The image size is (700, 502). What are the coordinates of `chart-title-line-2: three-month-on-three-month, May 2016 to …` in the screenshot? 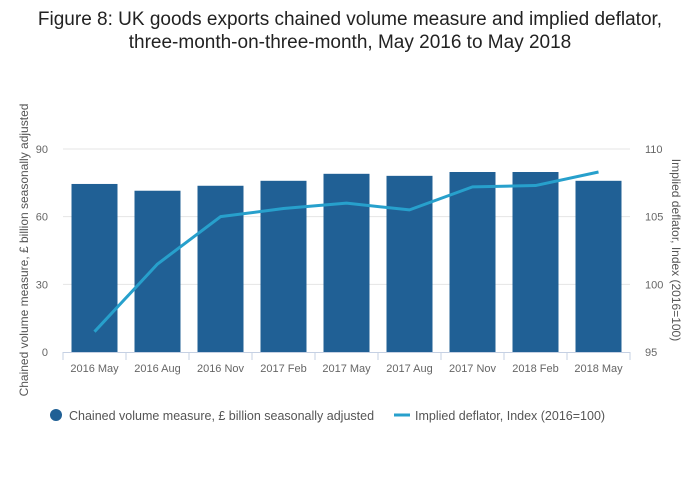 It's located at (350, 42).